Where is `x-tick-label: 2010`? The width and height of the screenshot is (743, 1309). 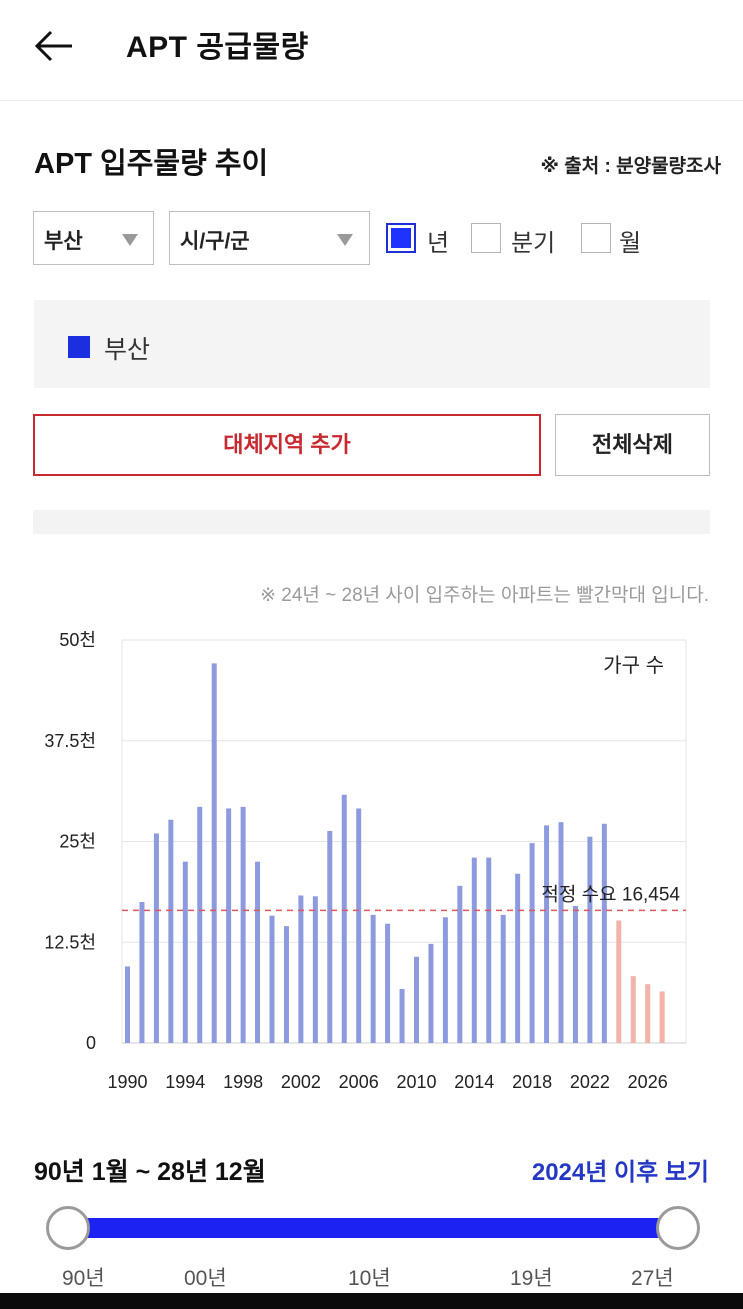 x-tick-label: 2010 is located at coordinates (416, 1082).